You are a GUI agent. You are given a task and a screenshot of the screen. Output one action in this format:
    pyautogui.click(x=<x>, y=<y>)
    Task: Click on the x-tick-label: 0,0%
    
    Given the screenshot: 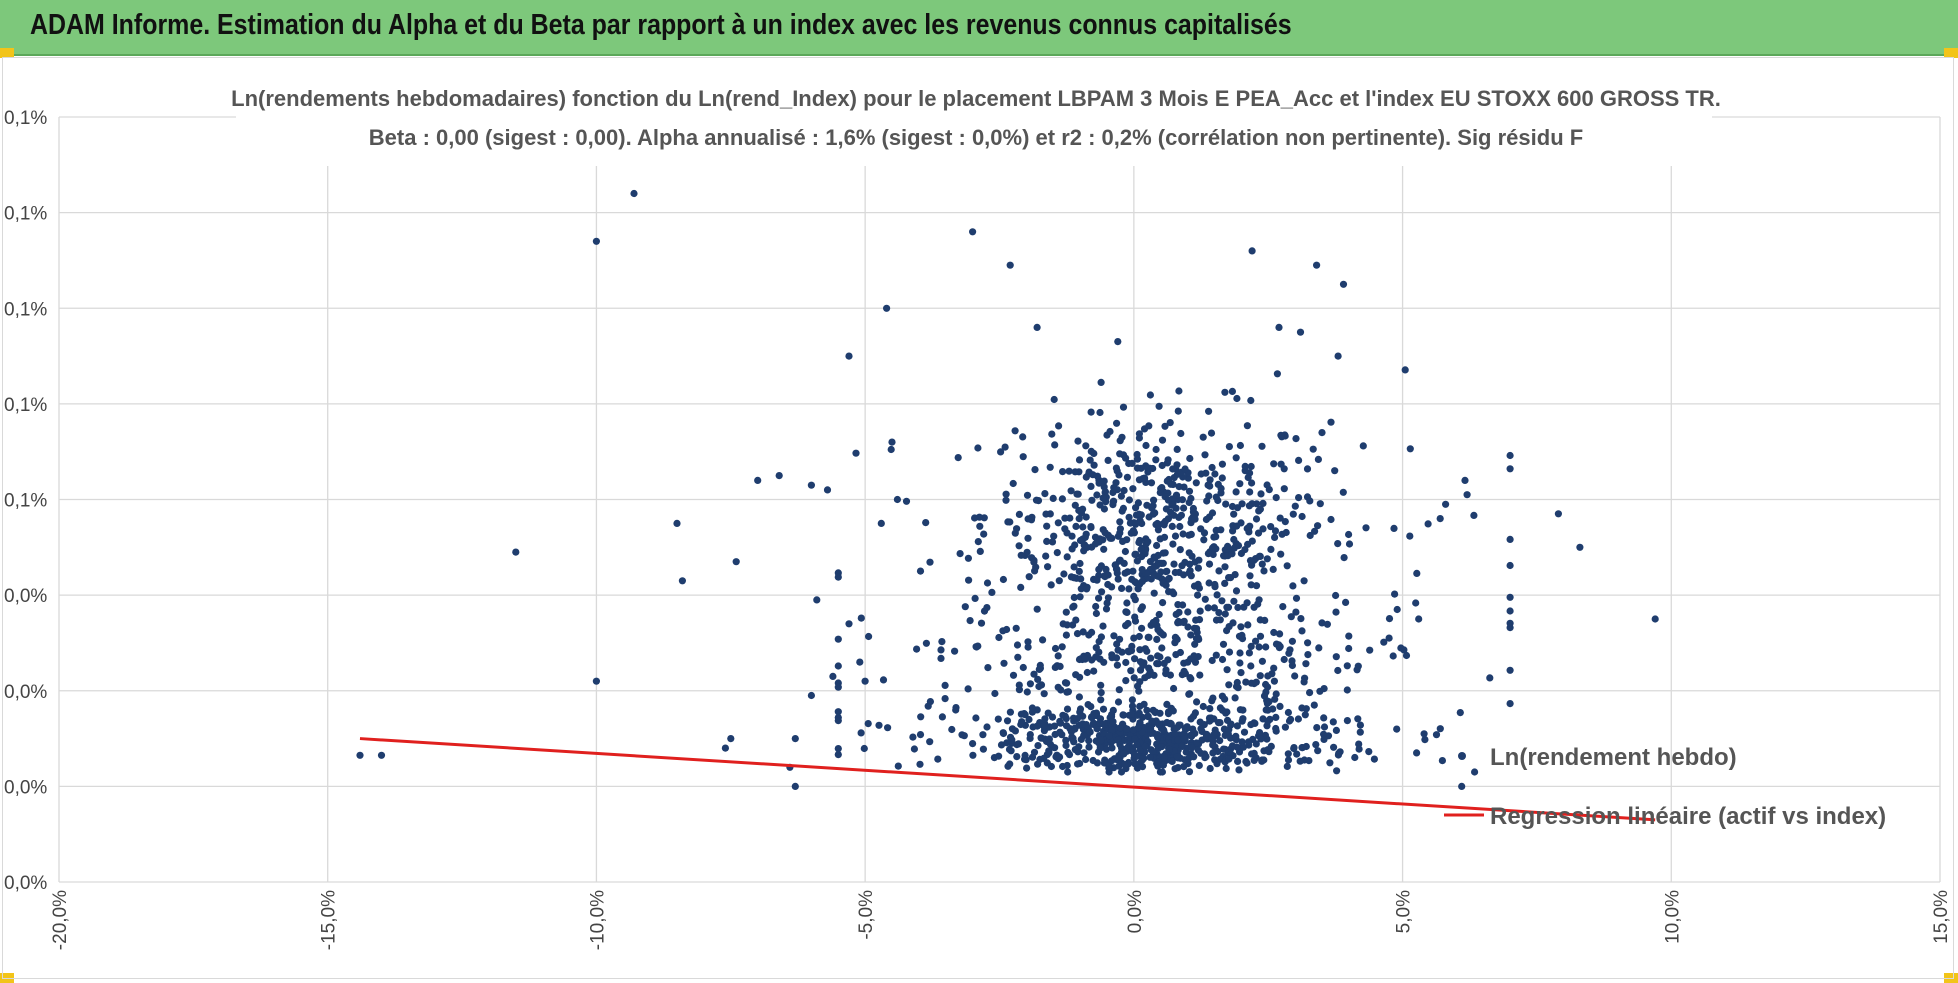 What is the action you would take?
    pyautogui.click(x=1135, y=911)
    